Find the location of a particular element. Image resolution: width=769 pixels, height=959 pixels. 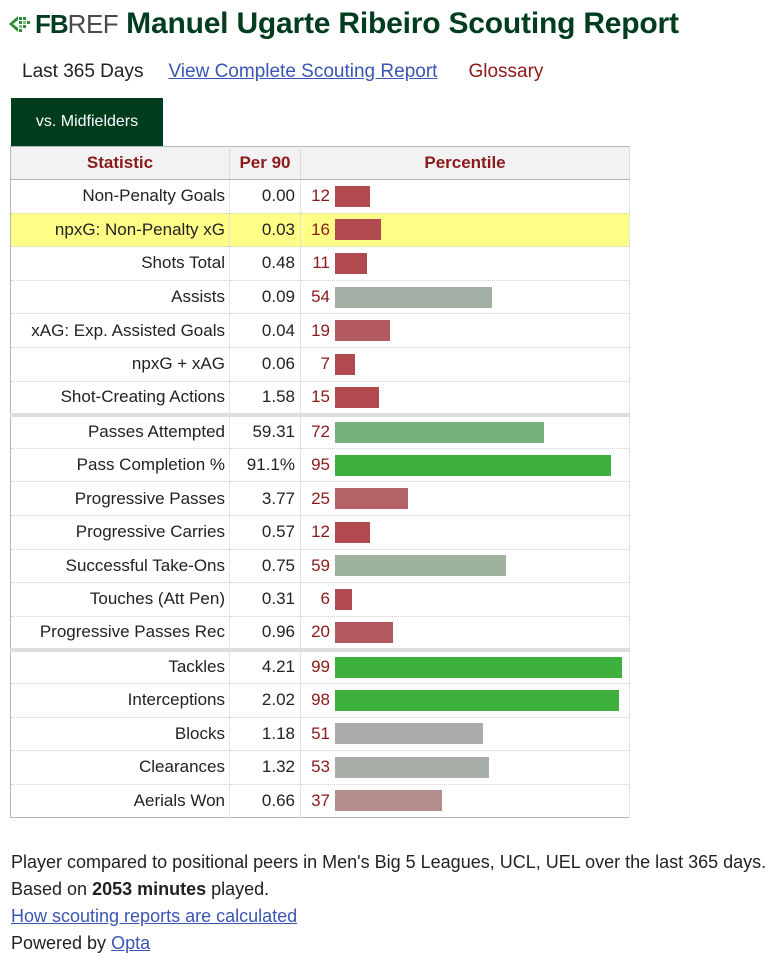

table-row: Interceptions 2.02 98 is located at coordinates (320, 700).